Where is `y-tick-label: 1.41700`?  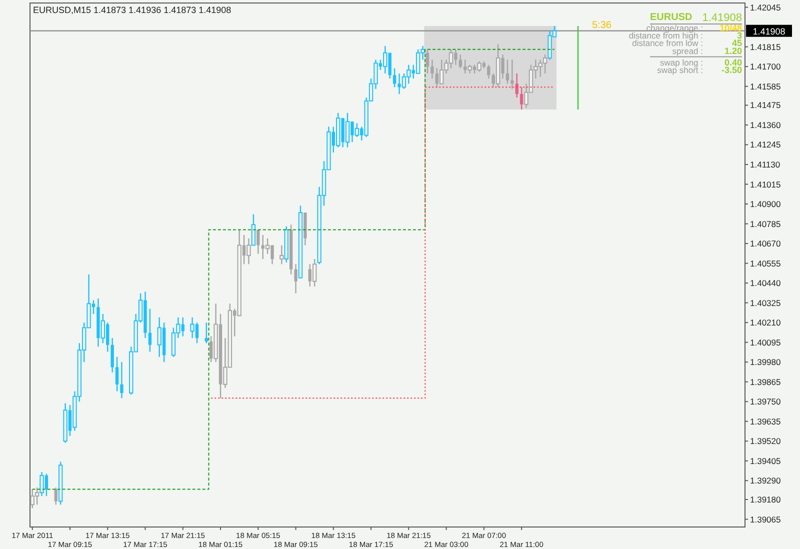 y-tick-label: 1.41700 is located at coordinates (765, 67).